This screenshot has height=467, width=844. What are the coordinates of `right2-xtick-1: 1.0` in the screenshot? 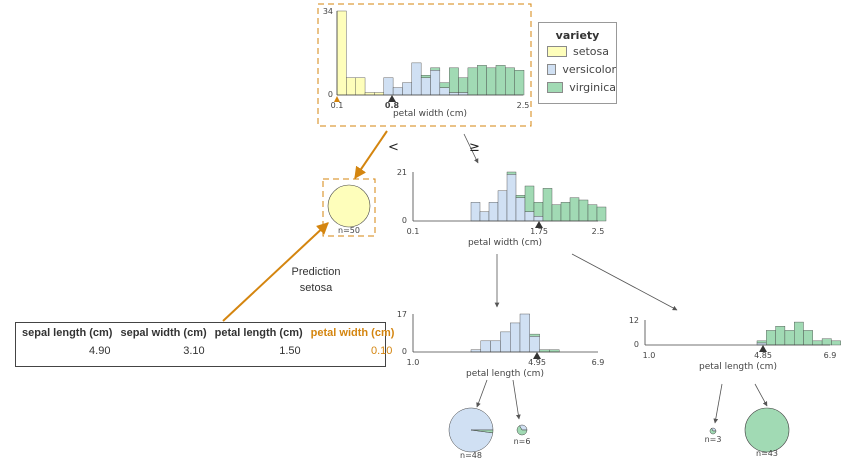 It's located at (649, 355).